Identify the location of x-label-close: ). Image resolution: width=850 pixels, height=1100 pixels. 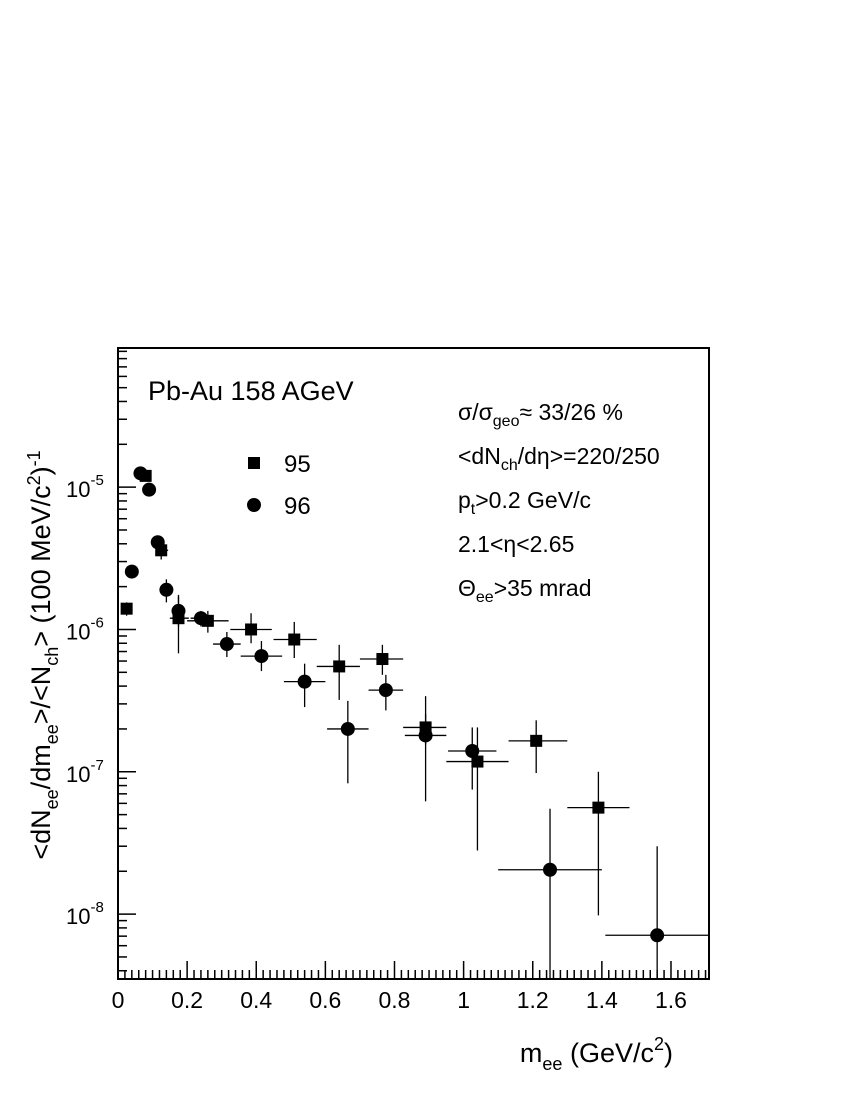
(668, 1053).